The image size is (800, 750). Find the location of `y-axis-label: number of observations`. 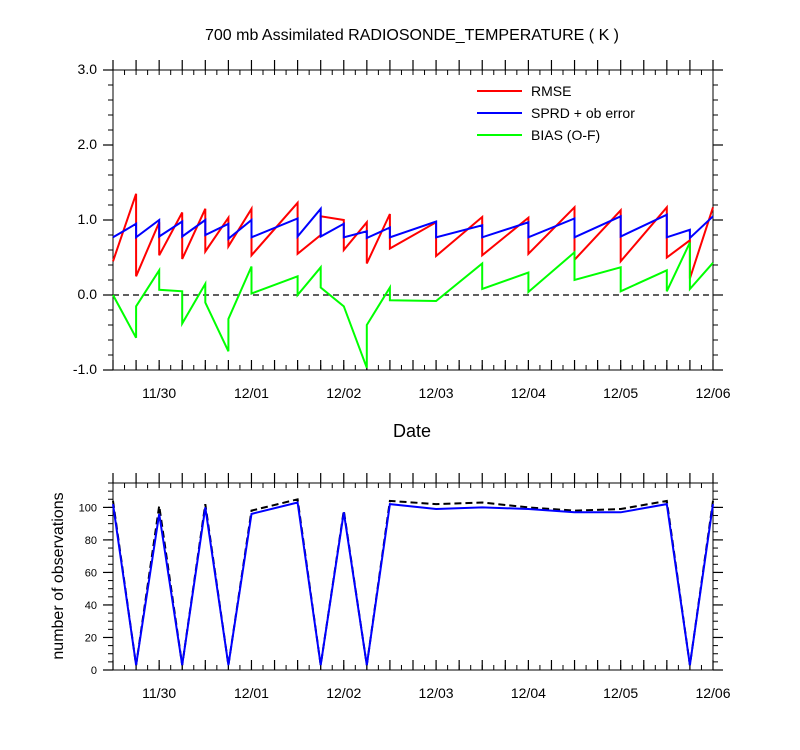

y-axis-label: number of observations is located at coordinates (58, 575).